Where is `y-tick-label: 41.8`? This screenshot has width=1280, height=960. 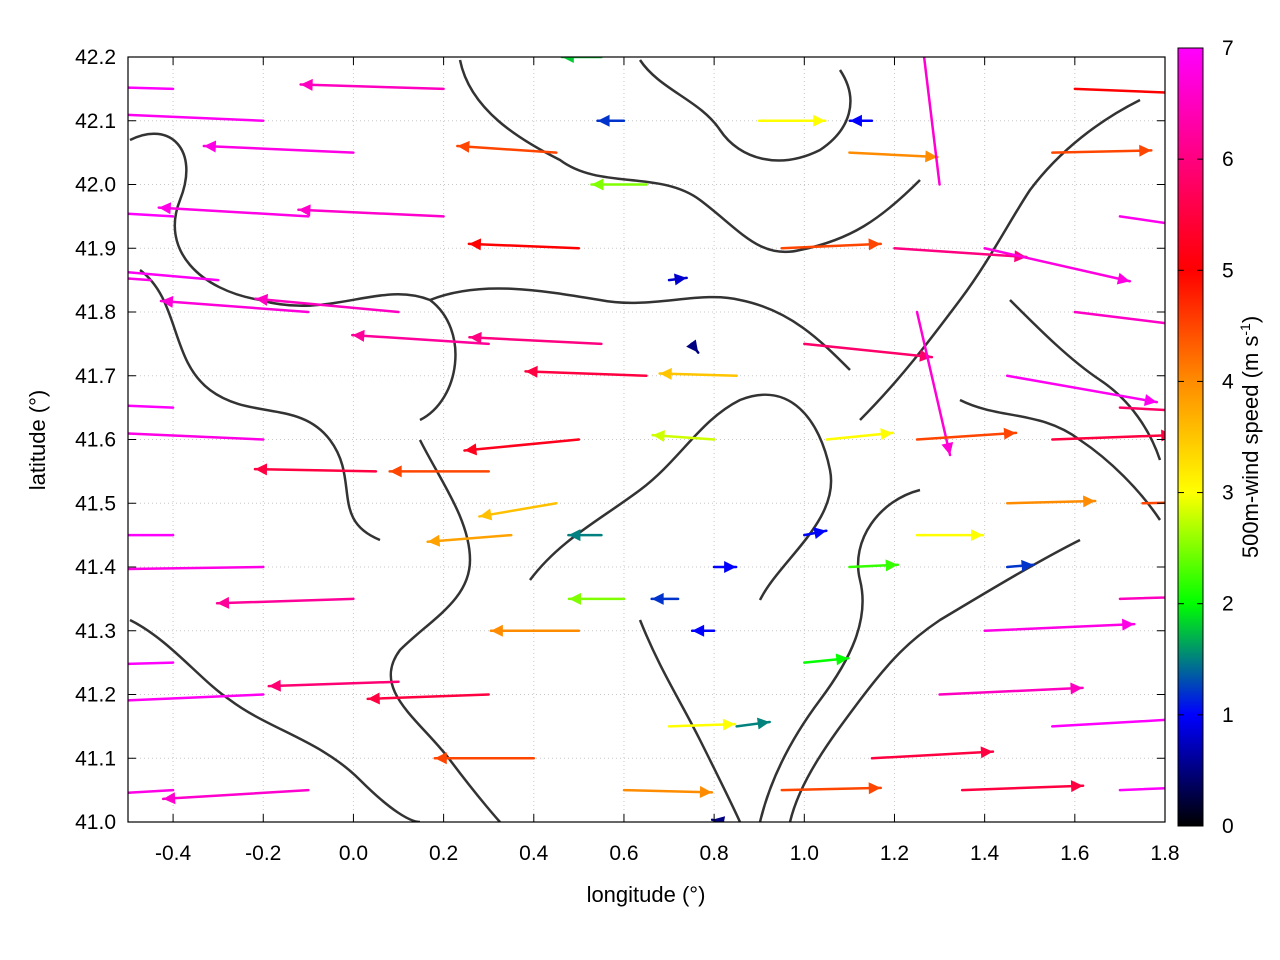 y-tick-label: 41.8 is located at coordinates (95, 312).